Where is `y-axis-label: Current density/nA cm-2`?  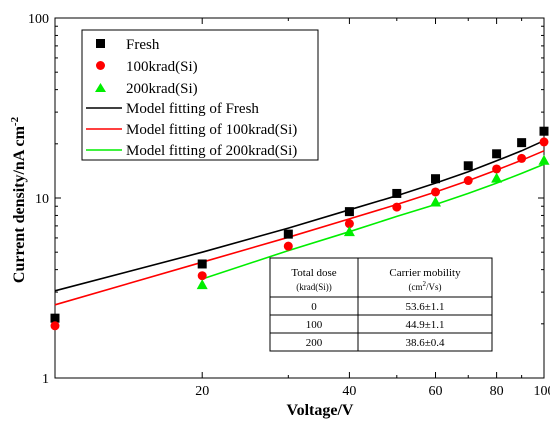
y-axis-label: Current density/nA cm-2 is located at coordinates (18, 199).